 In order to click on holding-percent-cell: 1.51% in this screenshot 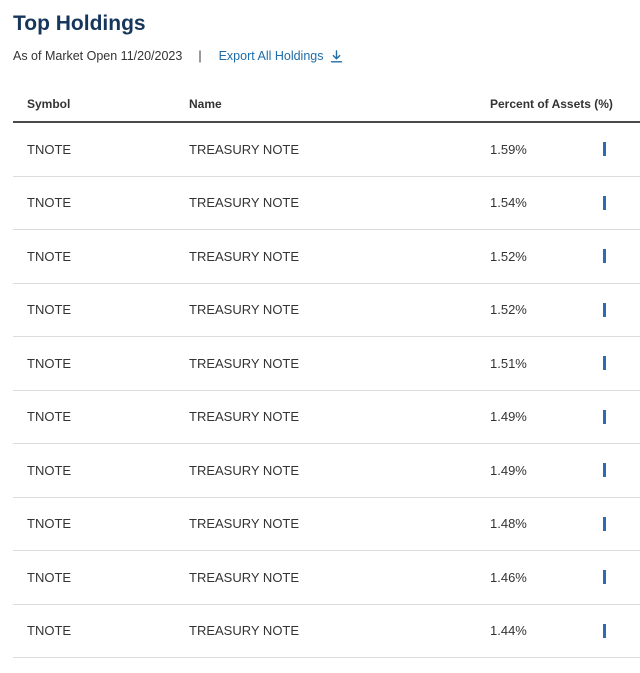, I will do `click(565, 363)`.